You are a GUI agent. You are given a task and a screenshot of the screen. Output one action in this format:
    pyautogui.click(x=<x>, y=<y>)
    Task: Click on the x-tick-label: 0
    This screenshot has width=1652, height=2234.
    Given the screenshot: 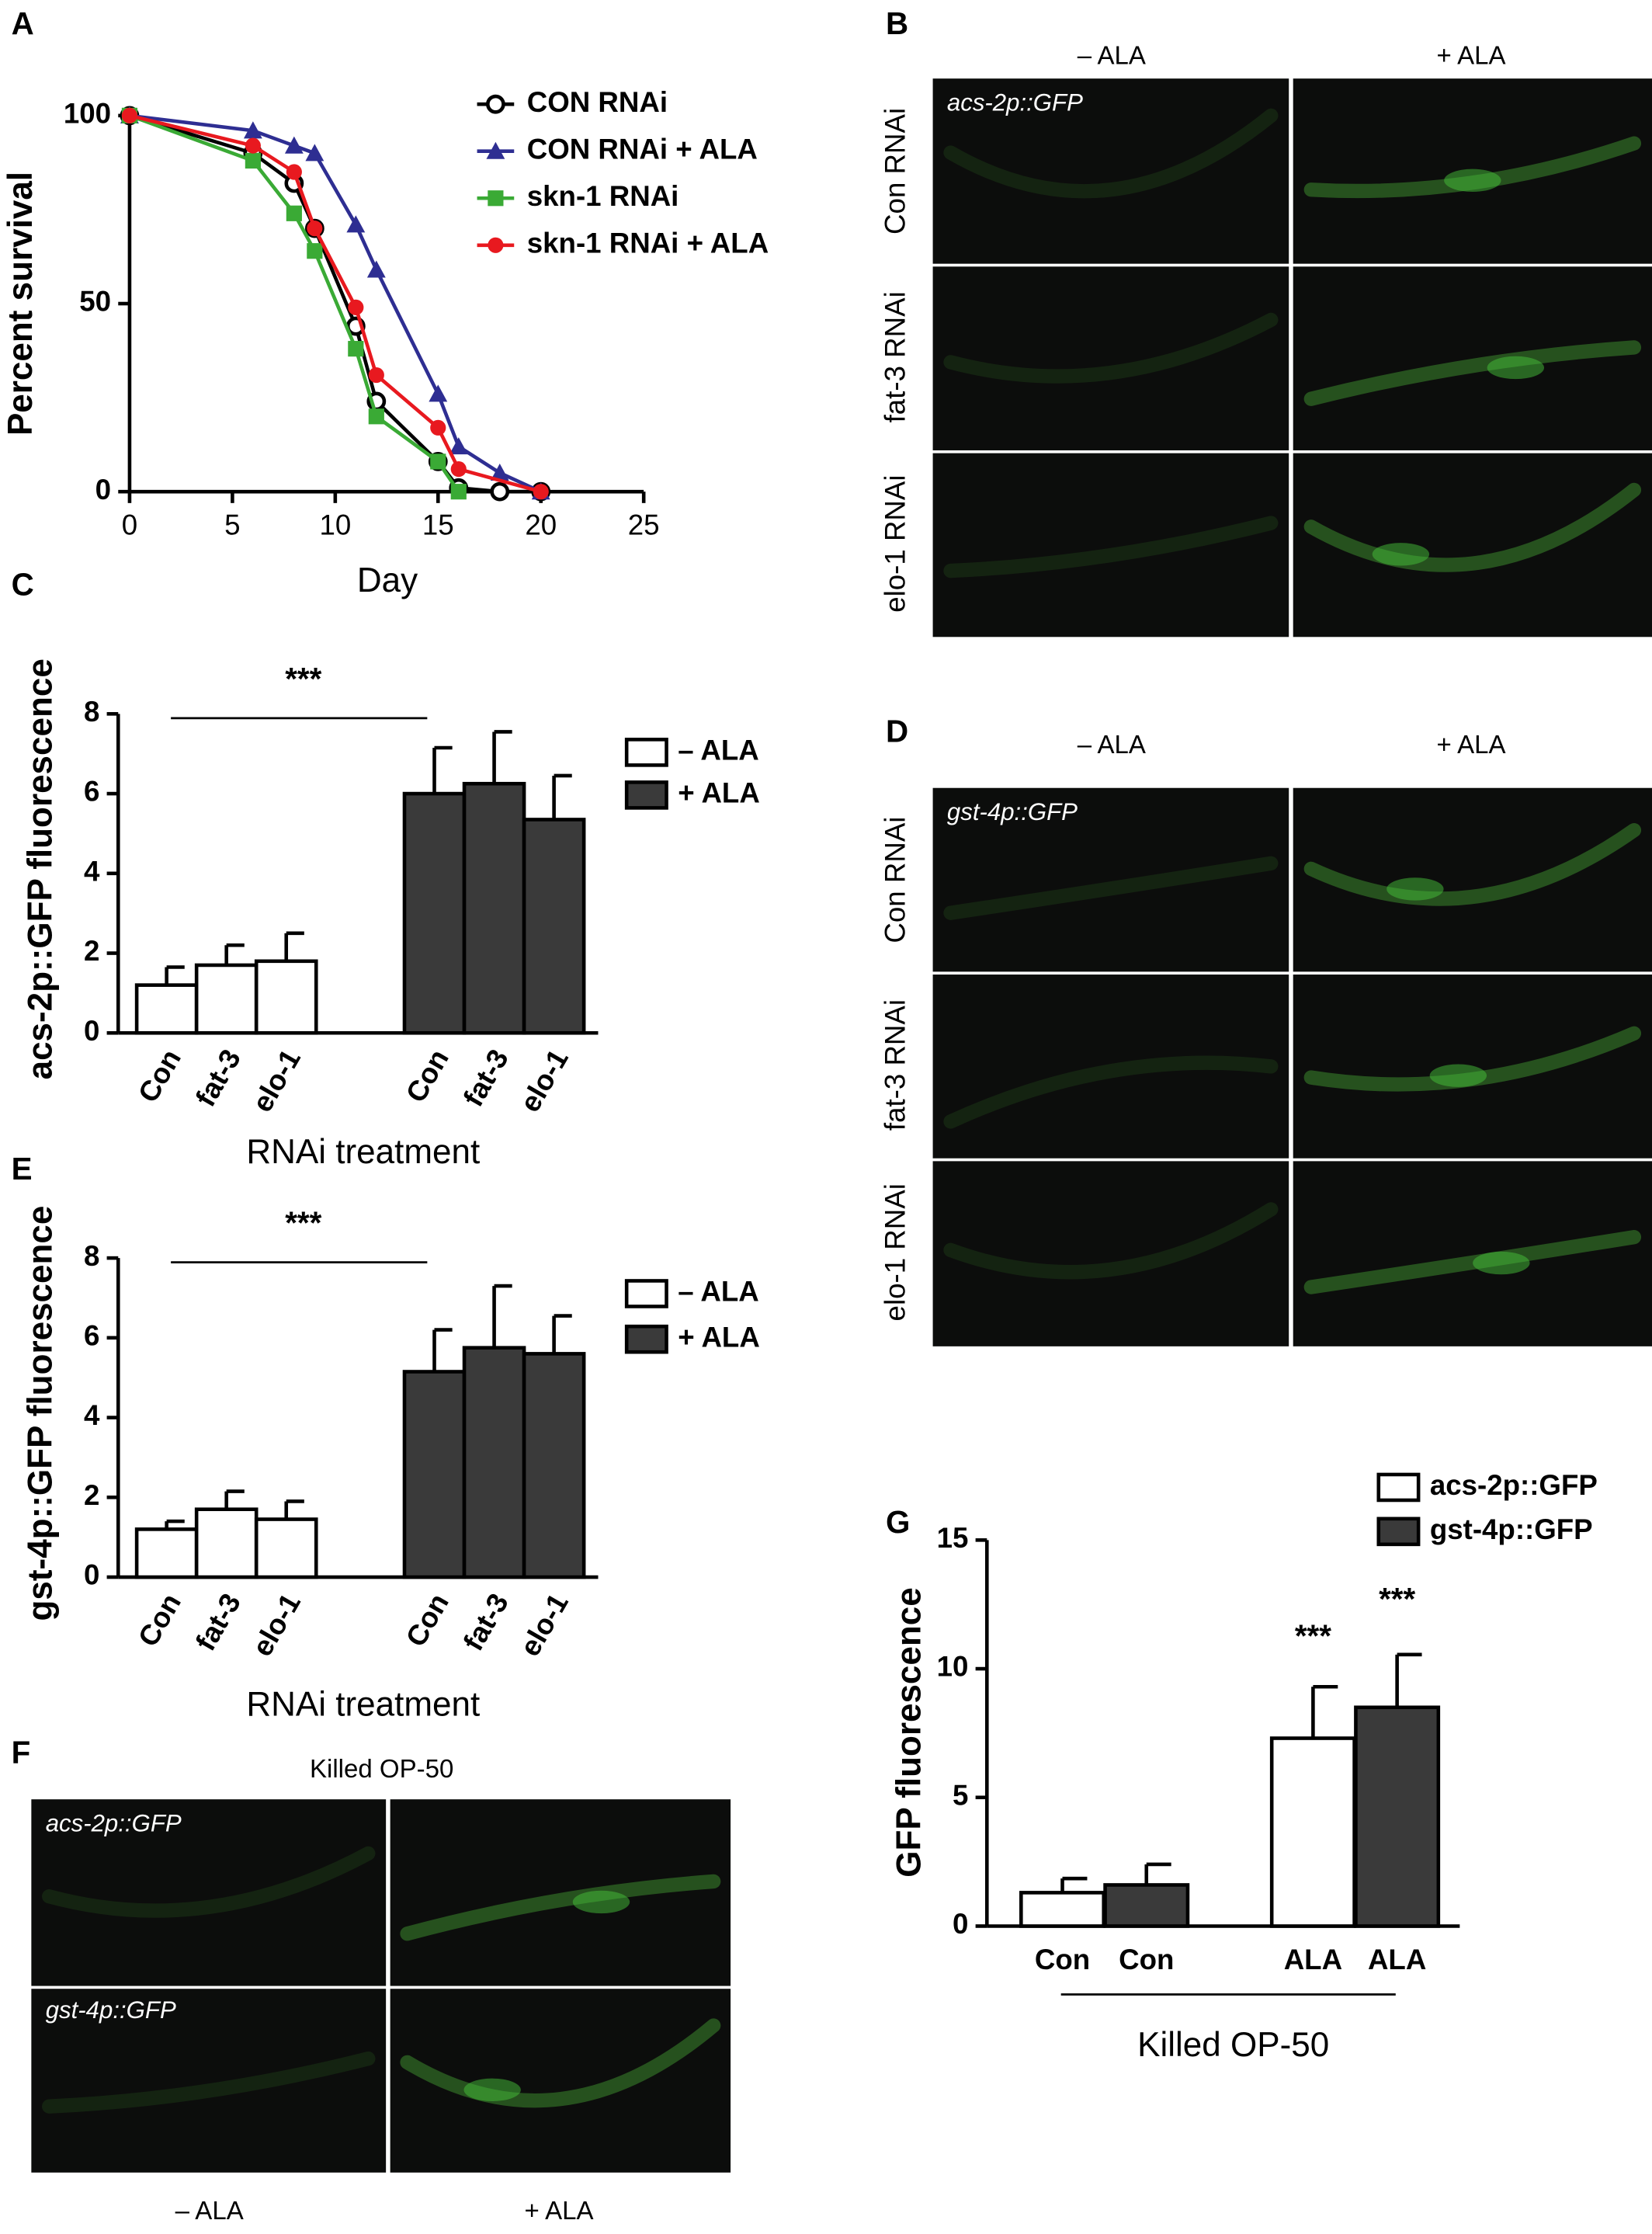 What is the action you would take?
    pyautogui.click(x=129, y=525)
    